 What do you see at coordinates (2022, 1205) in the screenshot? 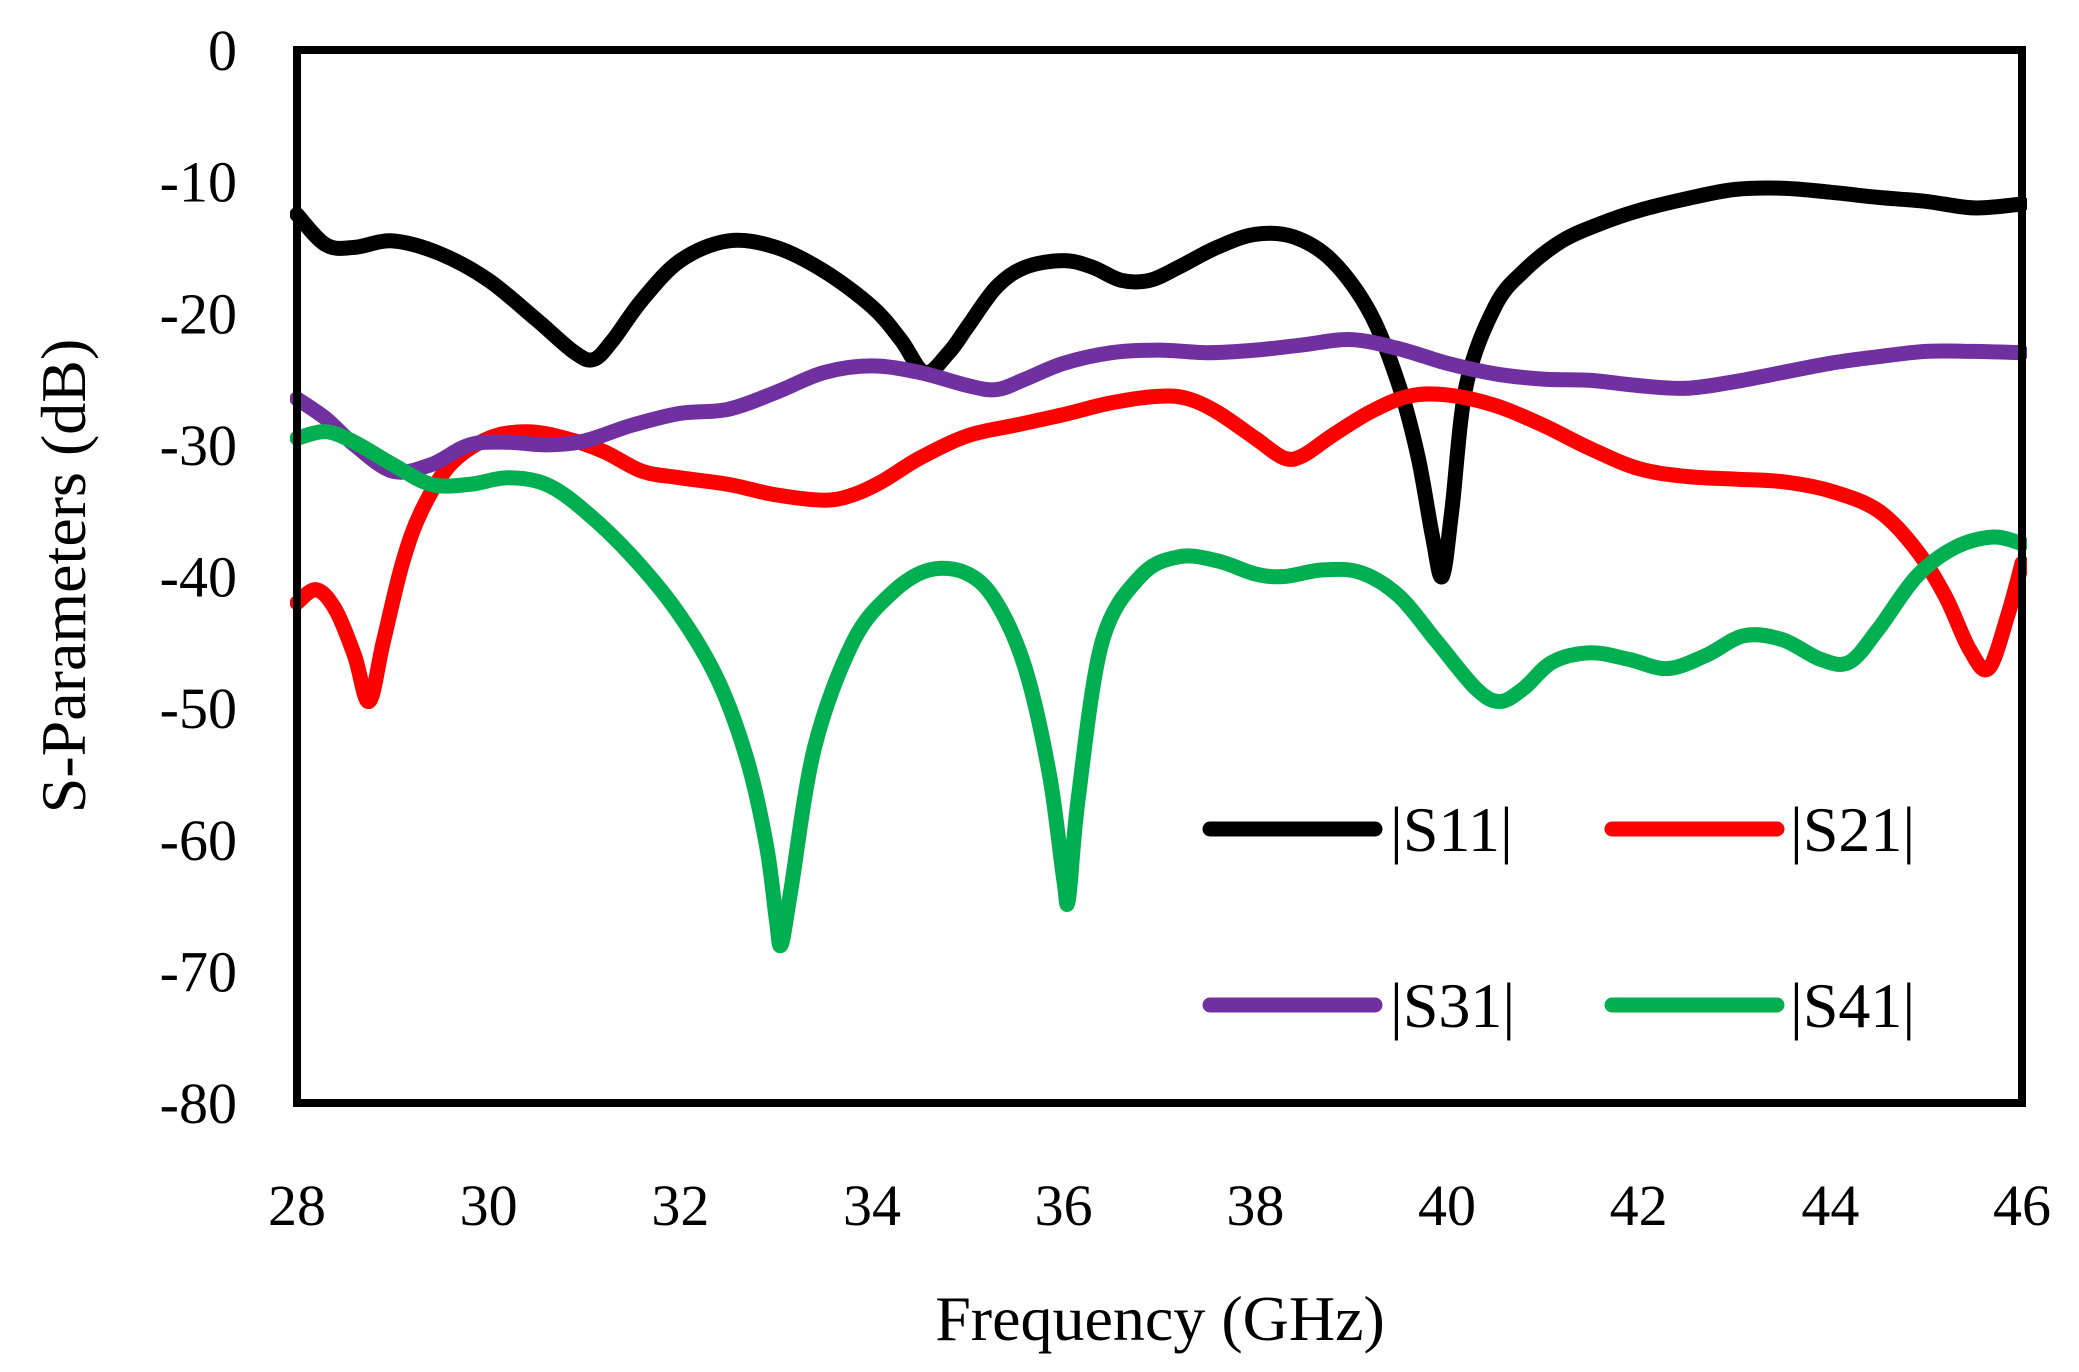
I see `x-tick-label: 46` at bounding box center [2022, 1205].